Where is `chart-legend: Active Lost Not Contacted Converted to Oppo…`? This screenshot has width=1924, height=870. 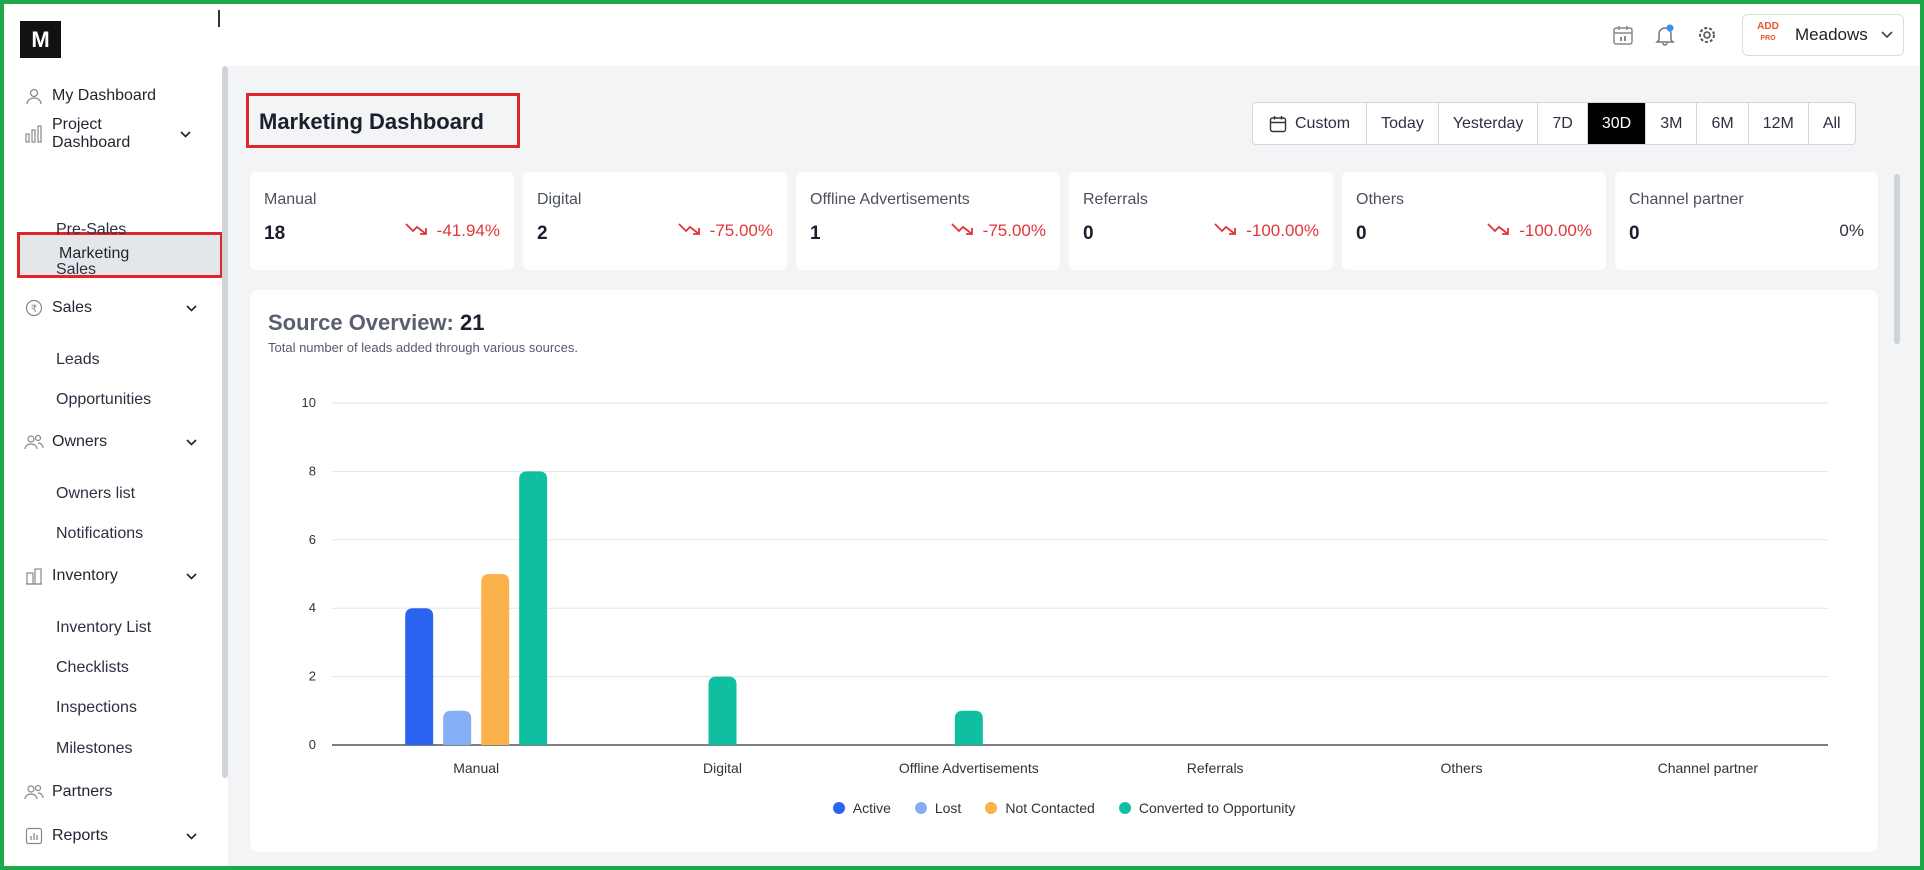
chart-legend: Active Lost Not Contacted Converted to Oppo… is located at coordinates (1064, 808).